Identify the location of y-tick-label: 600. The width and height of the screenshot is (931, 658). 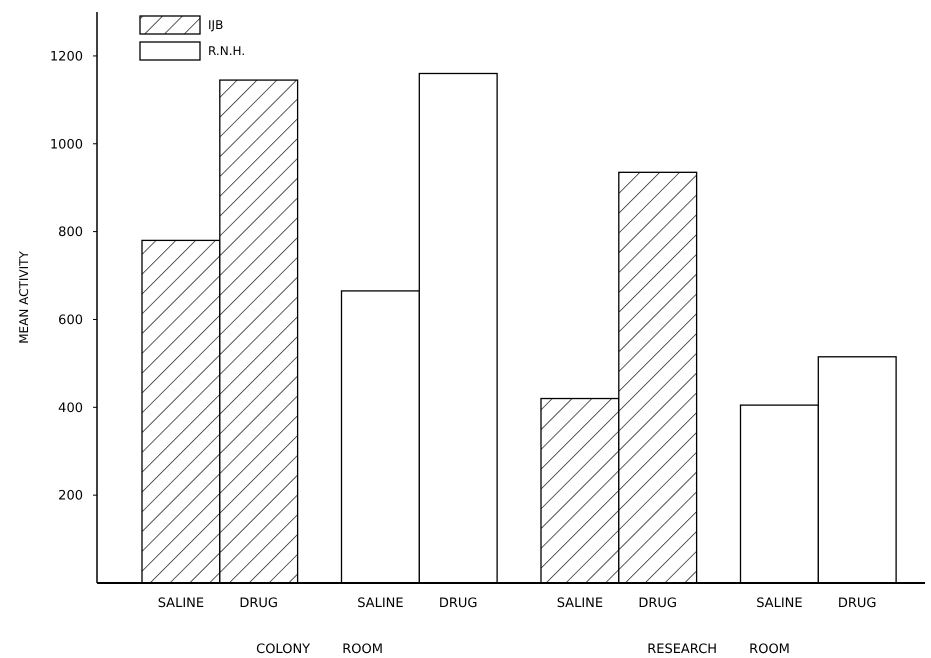
(70, 320).